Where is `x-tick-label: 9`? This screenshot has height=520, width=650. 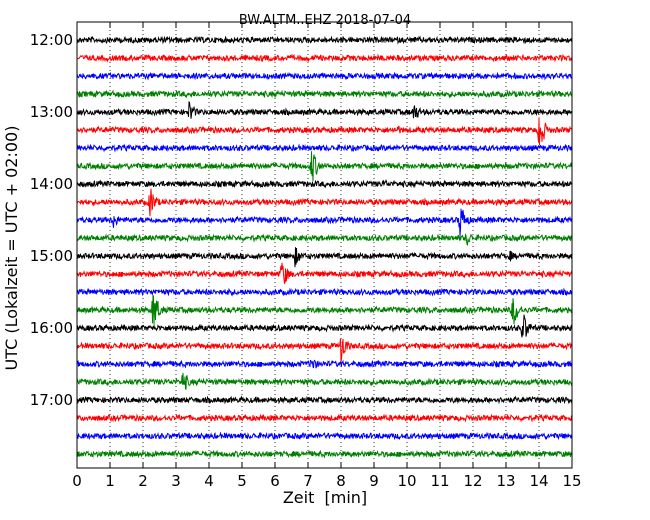 x-tick-label: 9 is located at coordinates (374, 481).